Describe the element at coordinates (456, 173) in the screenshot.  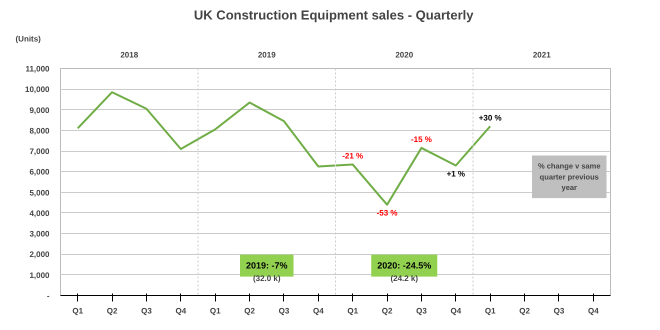
I see `annotation: +1 %` at that location.